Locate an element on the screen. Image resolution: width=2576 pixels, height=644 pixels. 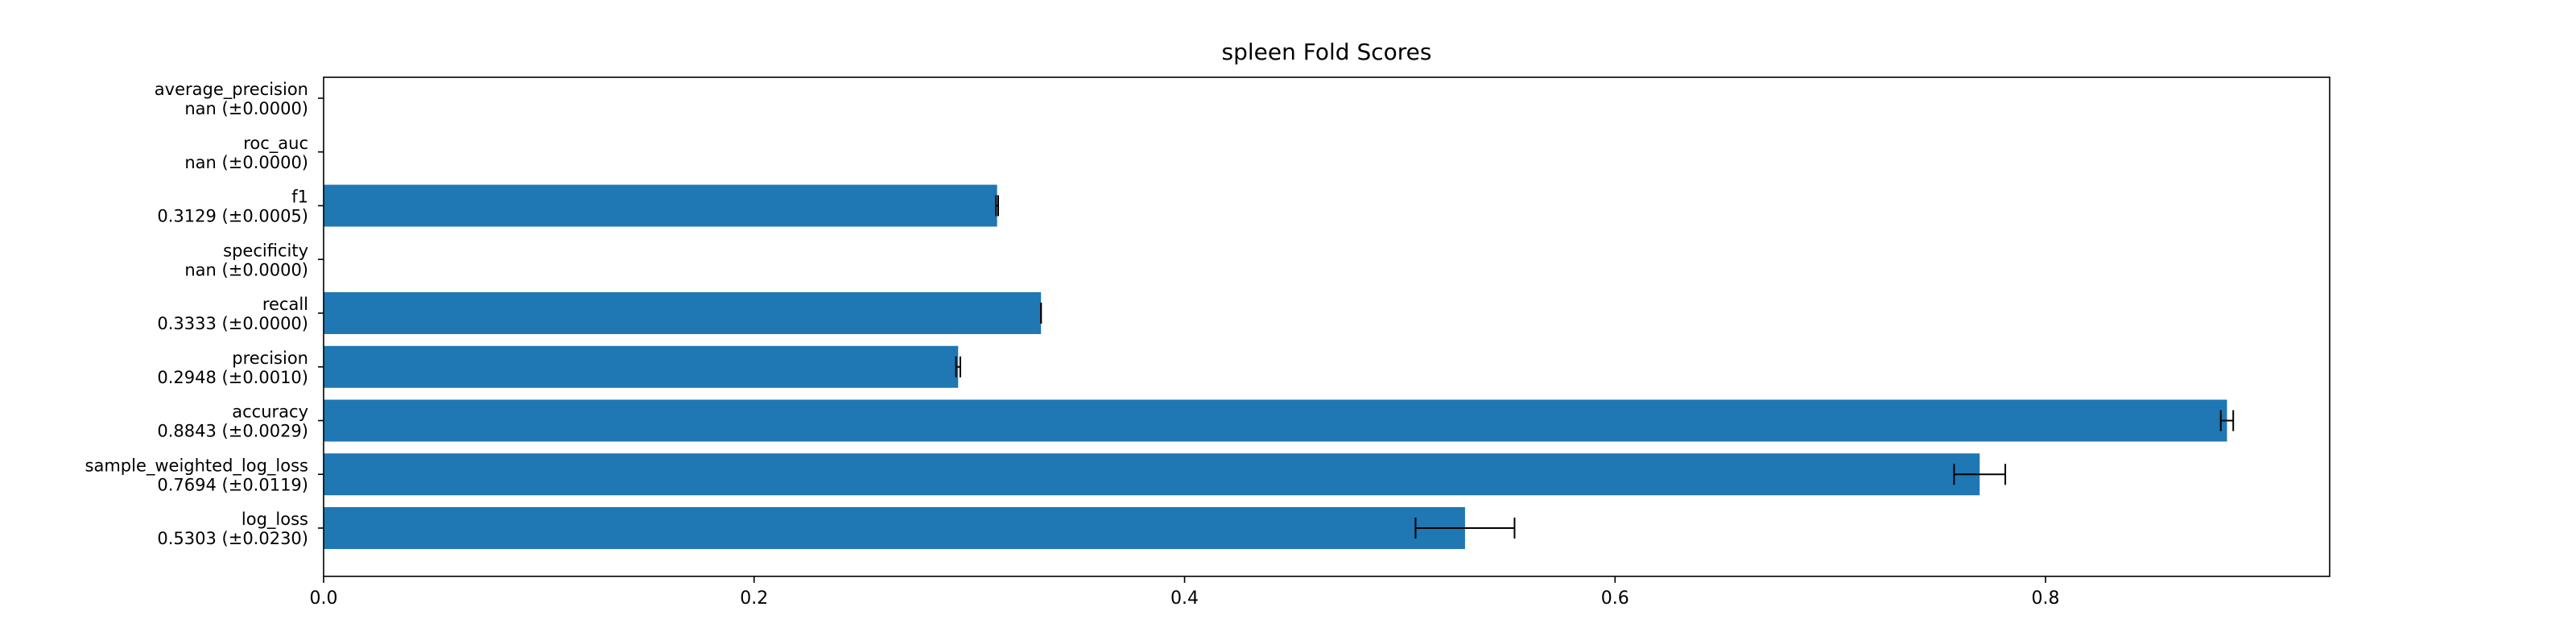
y-tick-value-recall: 0.3333 (±0.0000) is located at coordinates (232, 323).